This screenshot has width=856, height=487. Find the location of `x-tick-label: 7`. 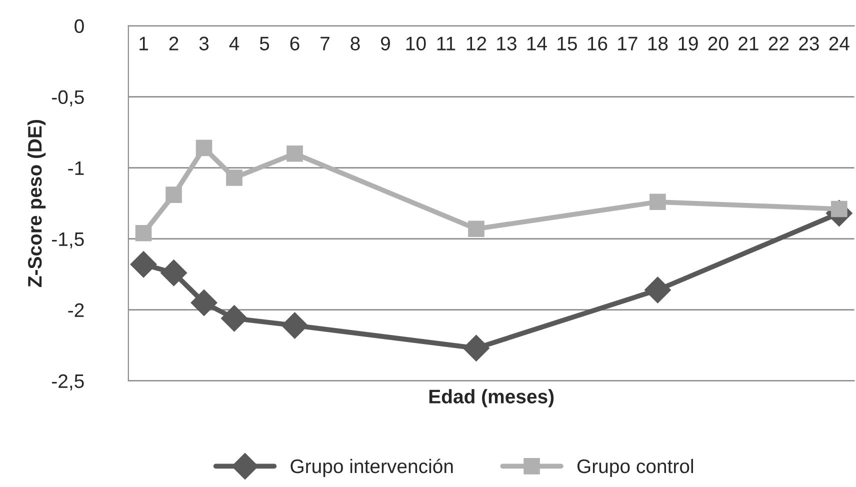

x-tick-label: 7 is located at coordinates (325, 43).